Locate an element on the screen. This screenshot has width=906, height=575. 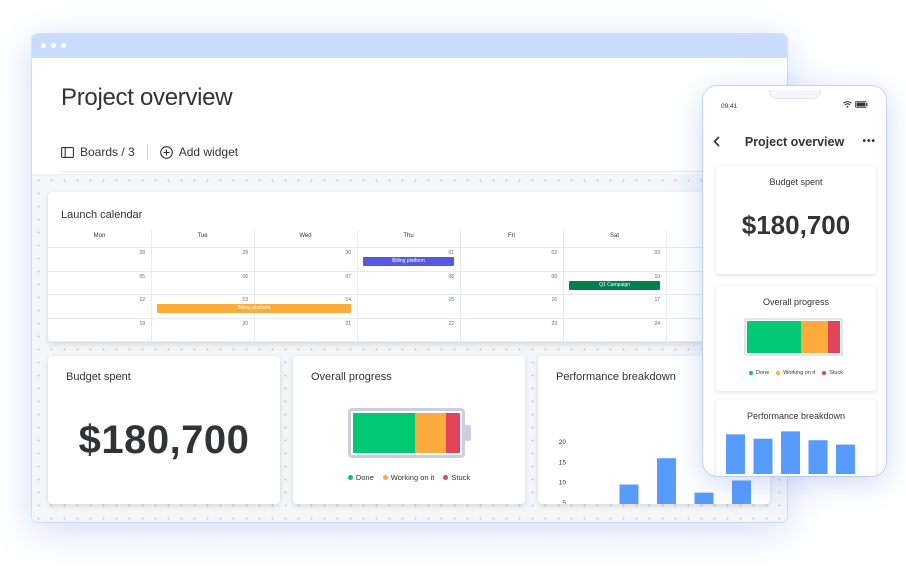
boards-button: Boards / 3 is located at coordinates (98, 152).